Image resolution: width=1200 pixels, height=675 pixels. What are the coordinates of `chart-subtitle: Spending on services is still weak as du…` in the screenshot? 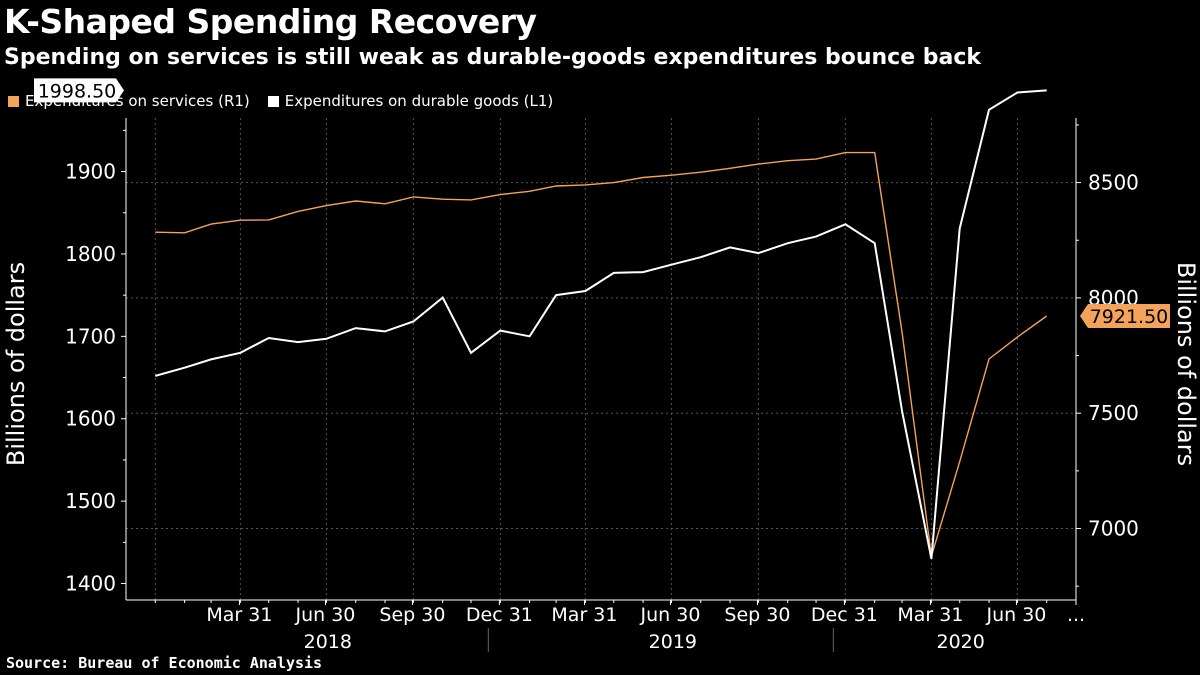 It's located at (493, 57).